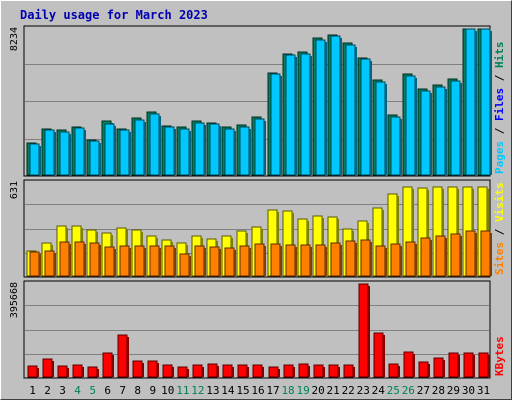 Image resolution: width=512 pixels, height=400 pixels. I want to click on x-tick-29: 29, so click(453, 390).